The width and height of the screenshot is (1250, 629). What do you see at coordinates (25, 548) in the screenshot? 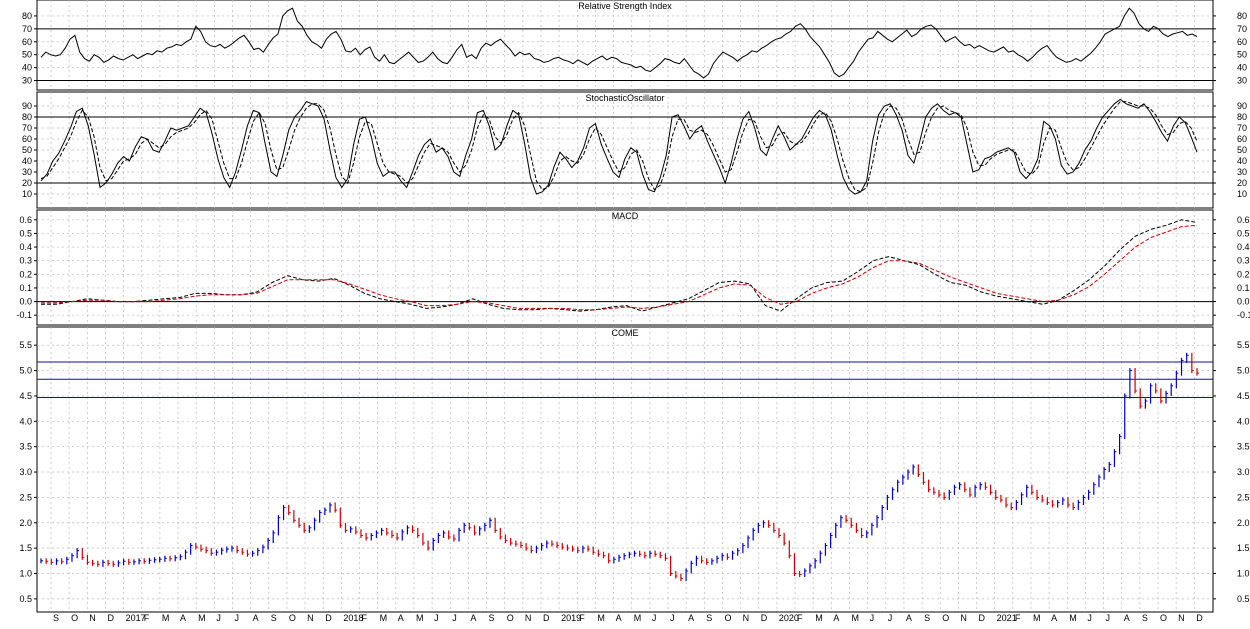
I see `y-tick-label-left: 1.5` at bounding box center [25, 548].